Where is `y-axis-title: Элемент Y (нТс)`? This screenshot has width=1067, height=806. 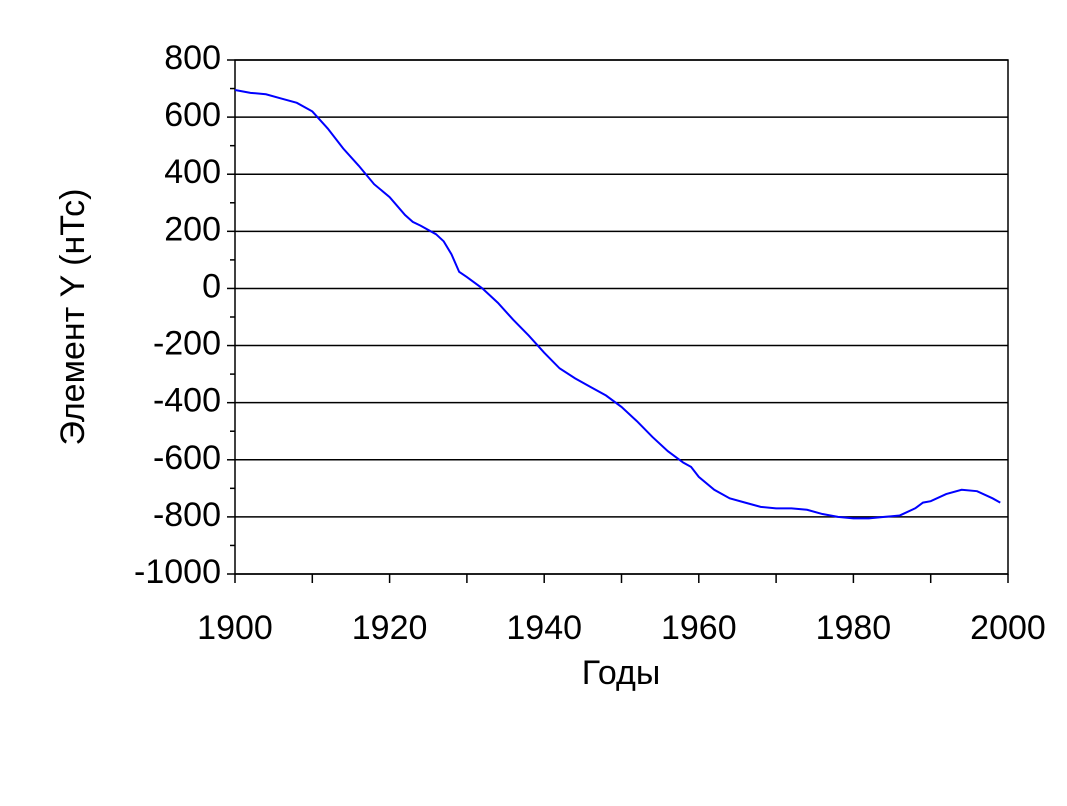
y-axis-title: Элемент Y (нТс) is located at coordinates (73, 317).